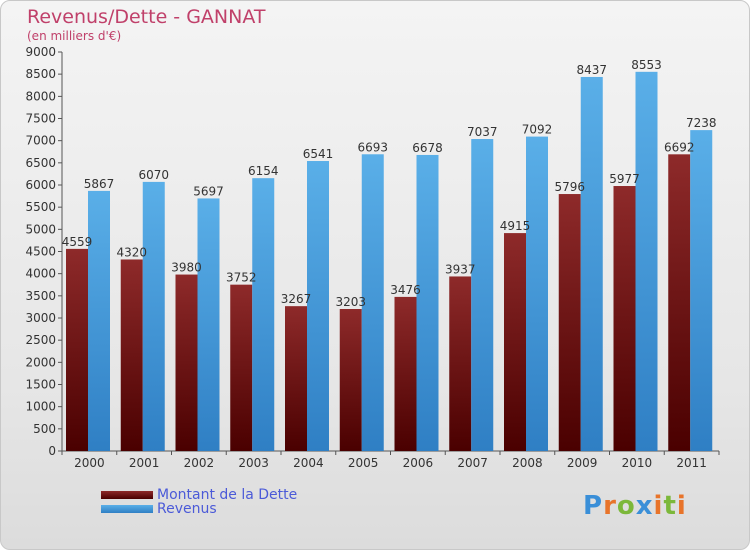 This screenshot has width=750, height=550. Describe the element at coordinates (99, 184) in the screenshot. I see `data-label-revenus: 5867` at that location.